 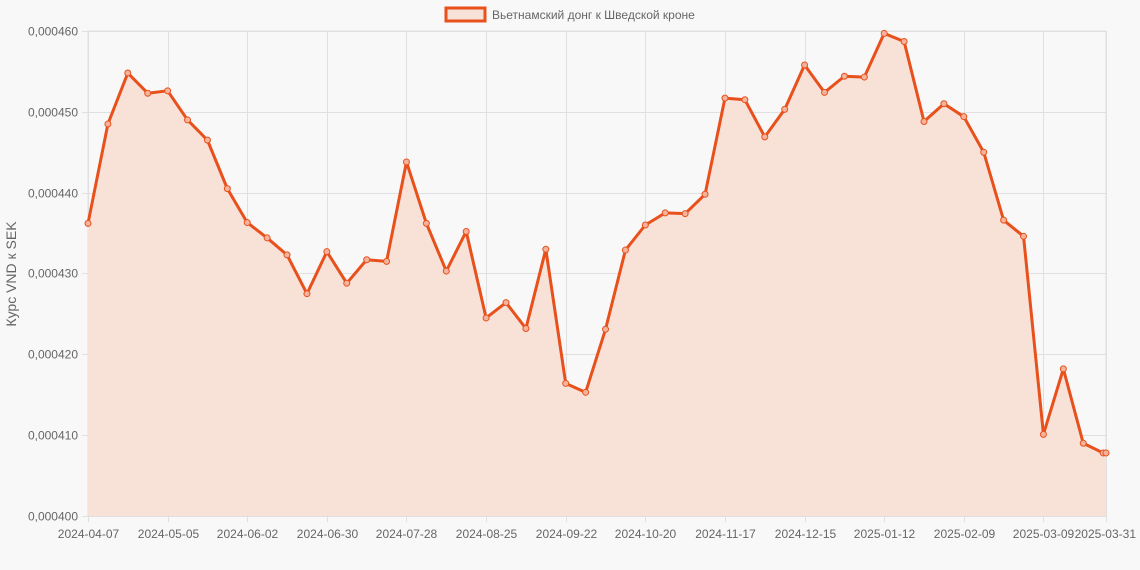 I want to click on x-tick-label: 2024-05-05, so click(x=169, y=534).